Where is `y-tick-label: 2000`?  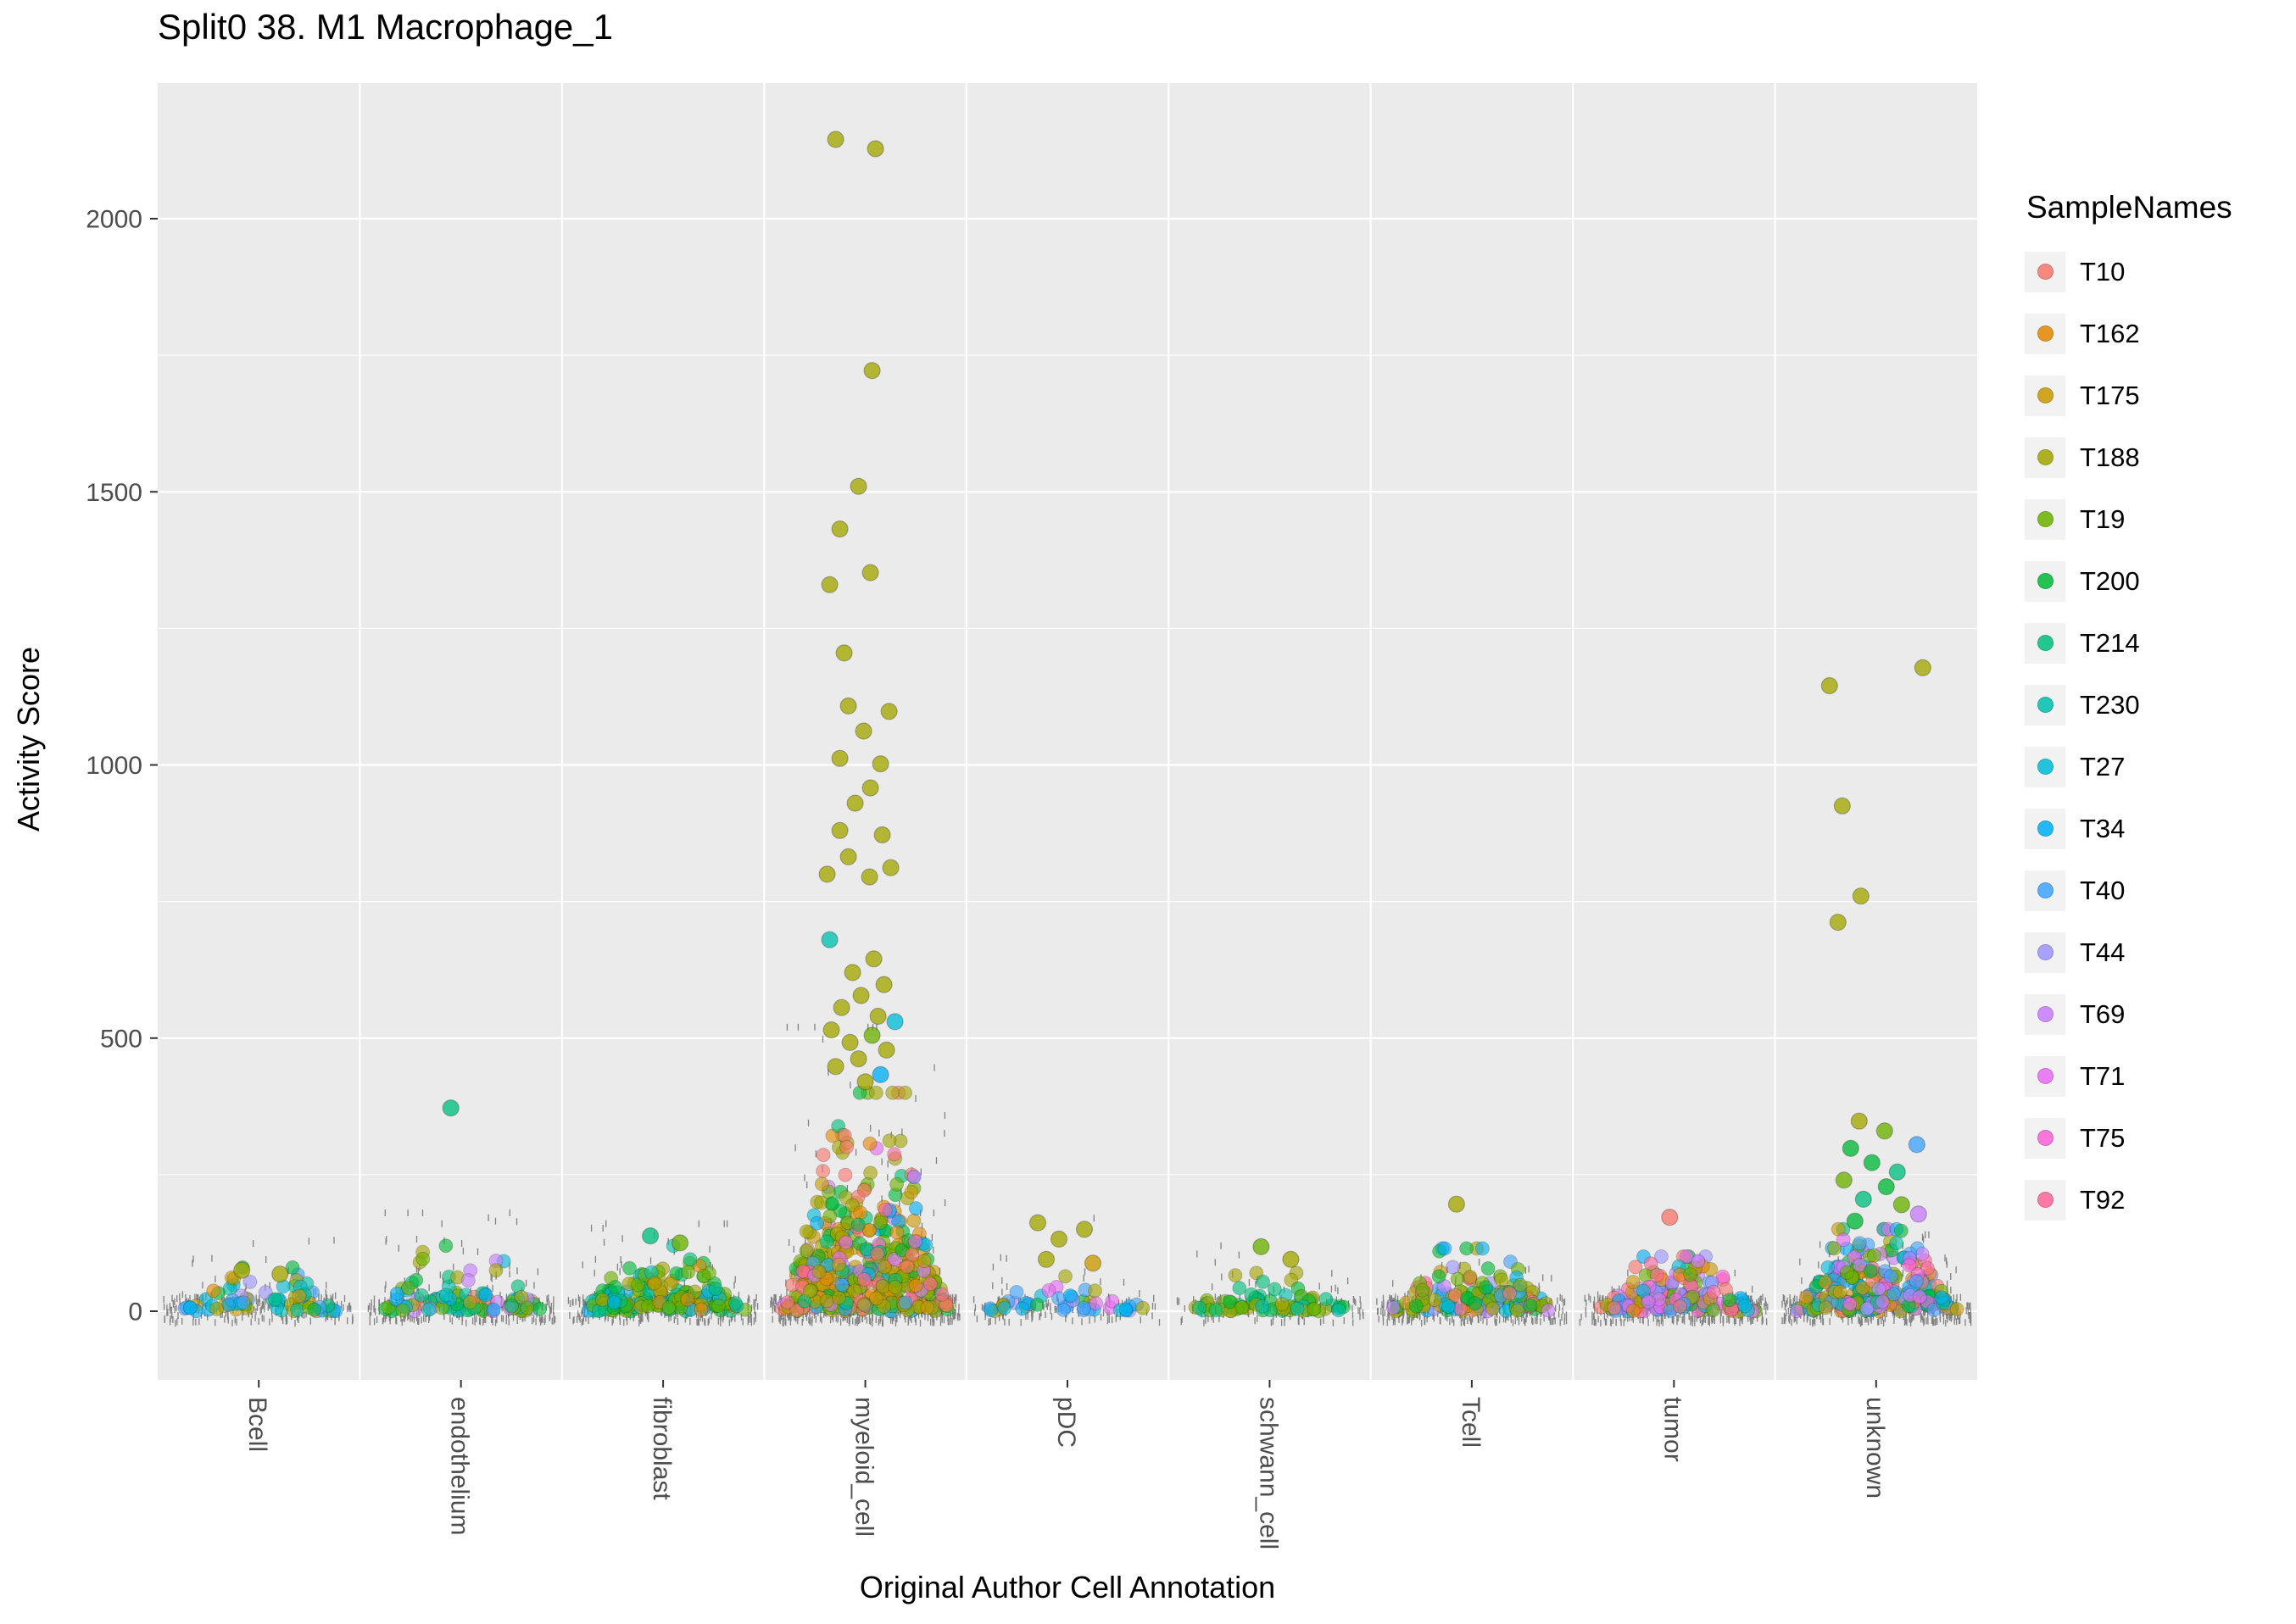 y-tick-label: 2000 is located at coordinates (114, 220).